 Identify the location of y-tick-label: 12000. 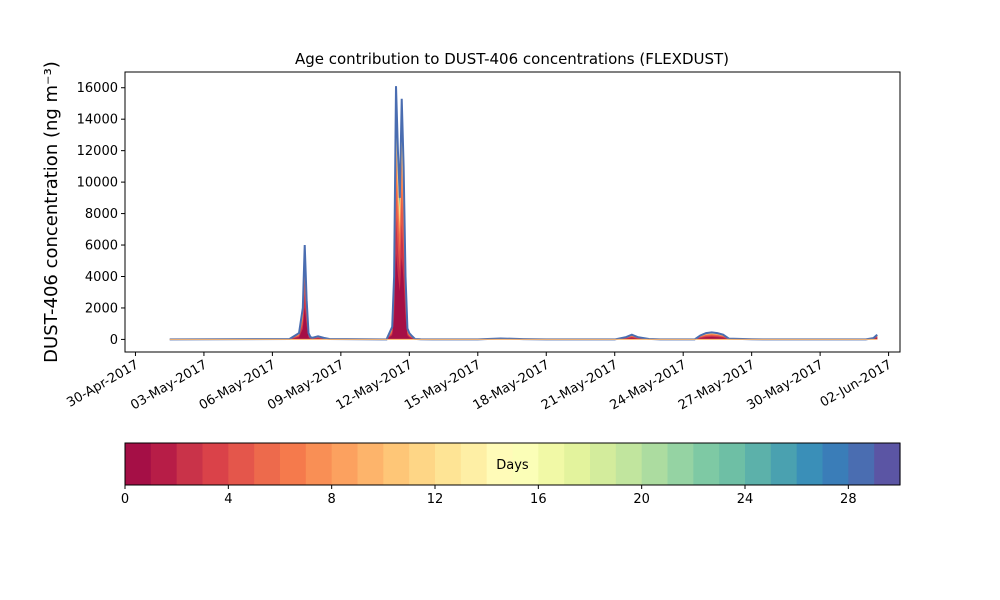
(97, 151).